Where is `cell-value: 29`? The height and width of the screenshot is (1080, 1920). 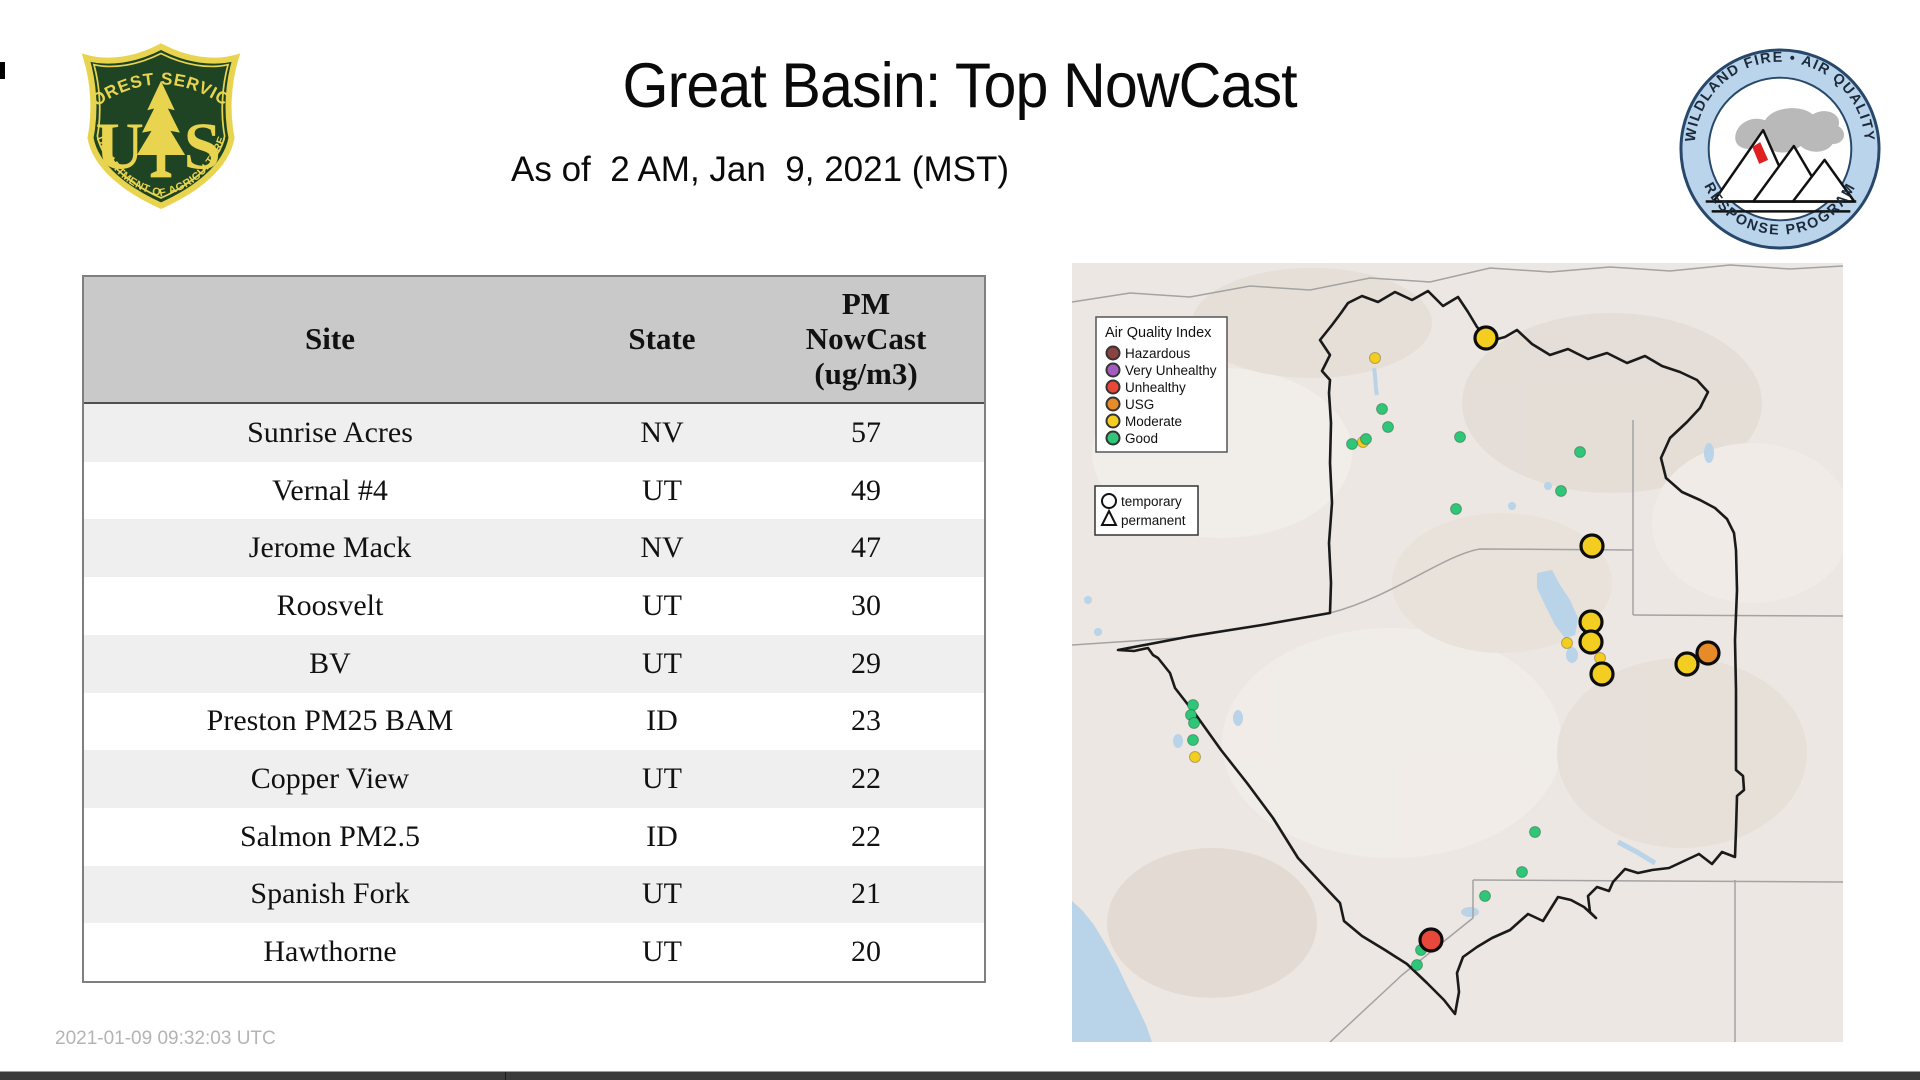
cell-value: 29 is located at coordinates (866, 663).